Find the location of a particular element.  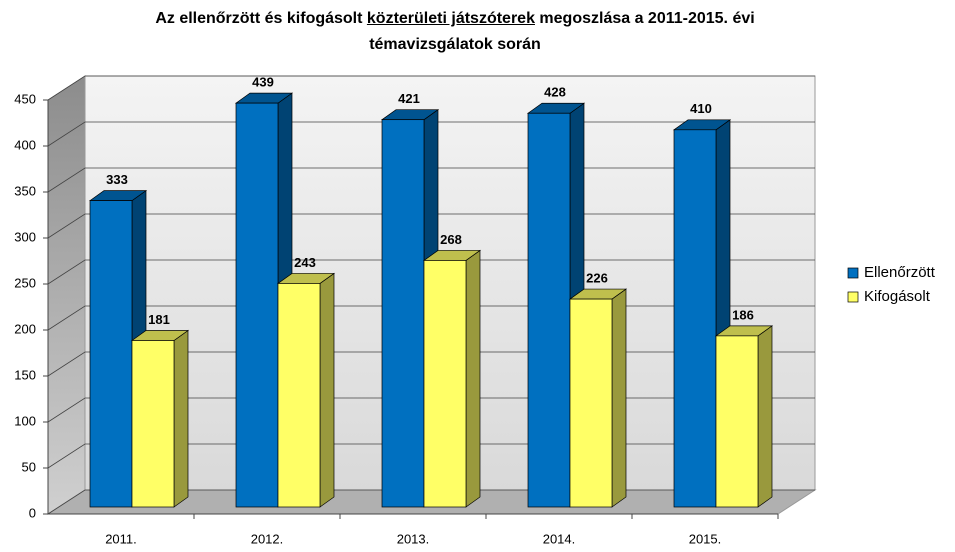

title-part: megoszlása a 2011-2015. évi is located at coordinates (647, 18).